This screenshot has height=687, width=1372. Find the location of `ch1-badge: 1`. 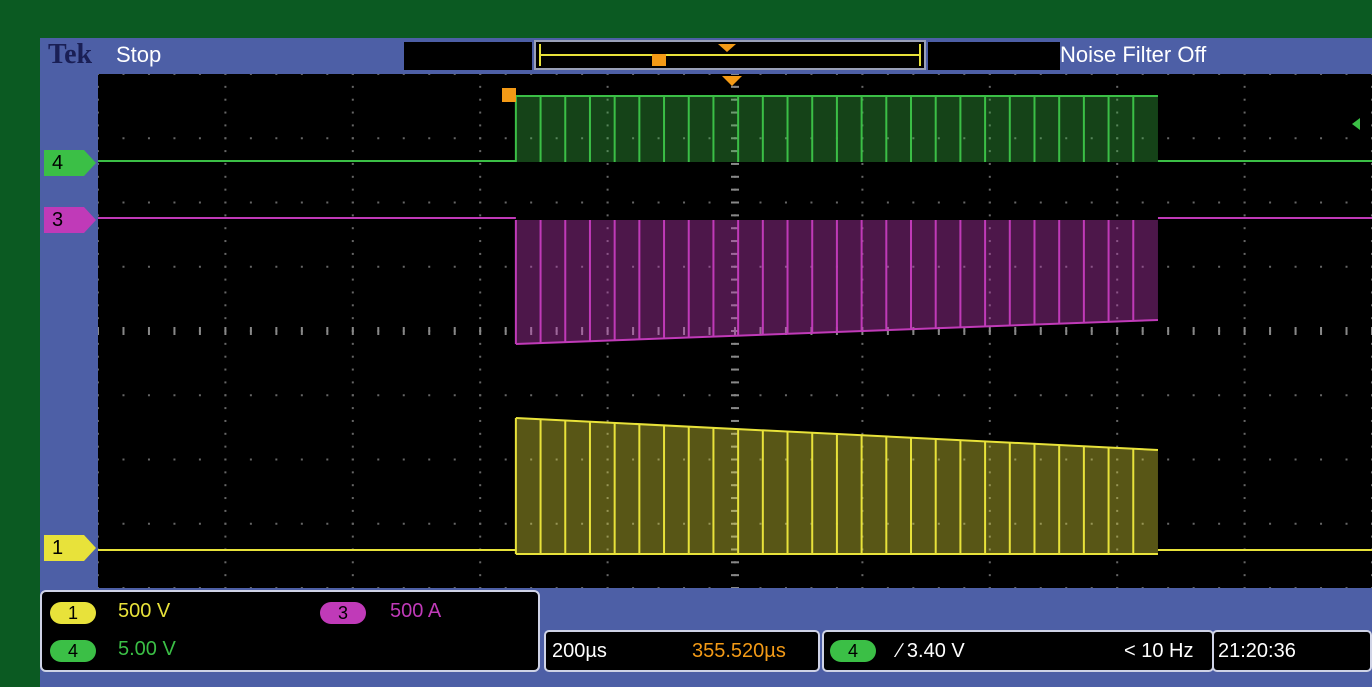

ch1-badge: 1 is located at coordinates (73, 613).